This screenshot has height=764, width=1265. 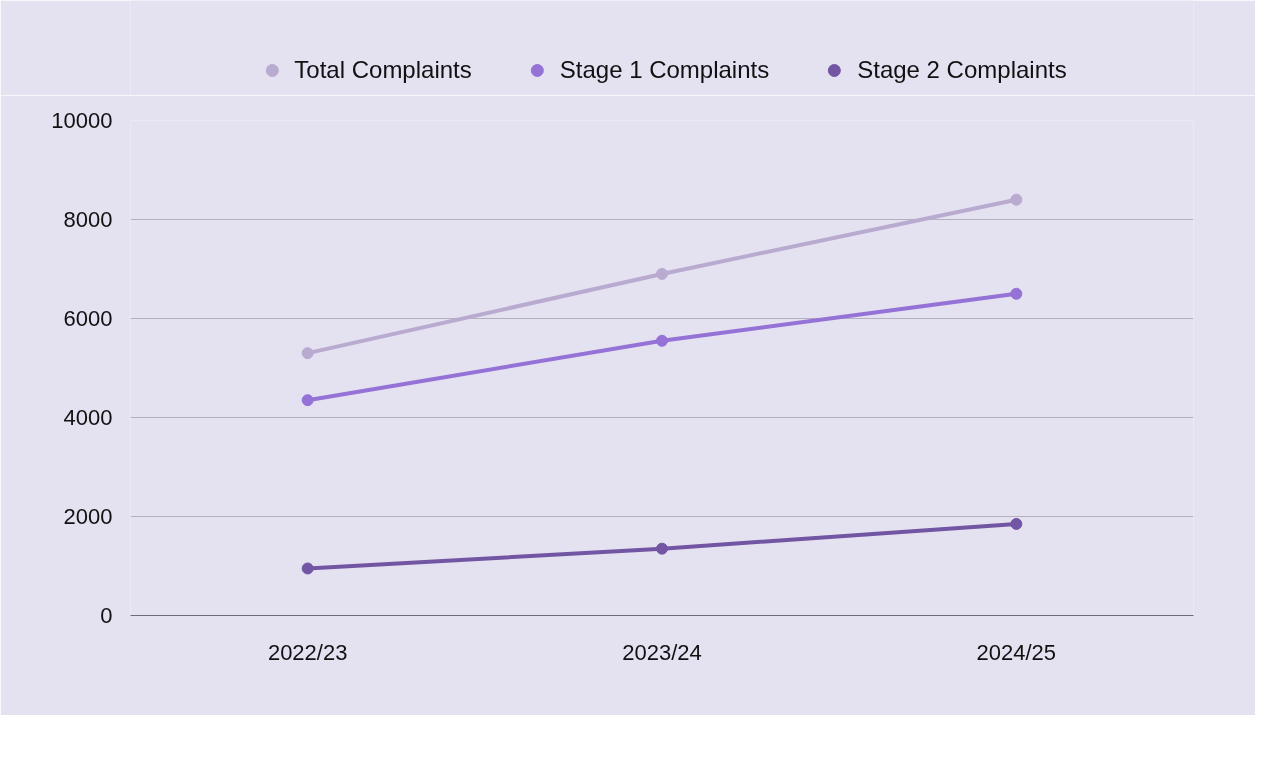 I want to click on x-tick-label: 2022/23, so click(x=307, y=652).